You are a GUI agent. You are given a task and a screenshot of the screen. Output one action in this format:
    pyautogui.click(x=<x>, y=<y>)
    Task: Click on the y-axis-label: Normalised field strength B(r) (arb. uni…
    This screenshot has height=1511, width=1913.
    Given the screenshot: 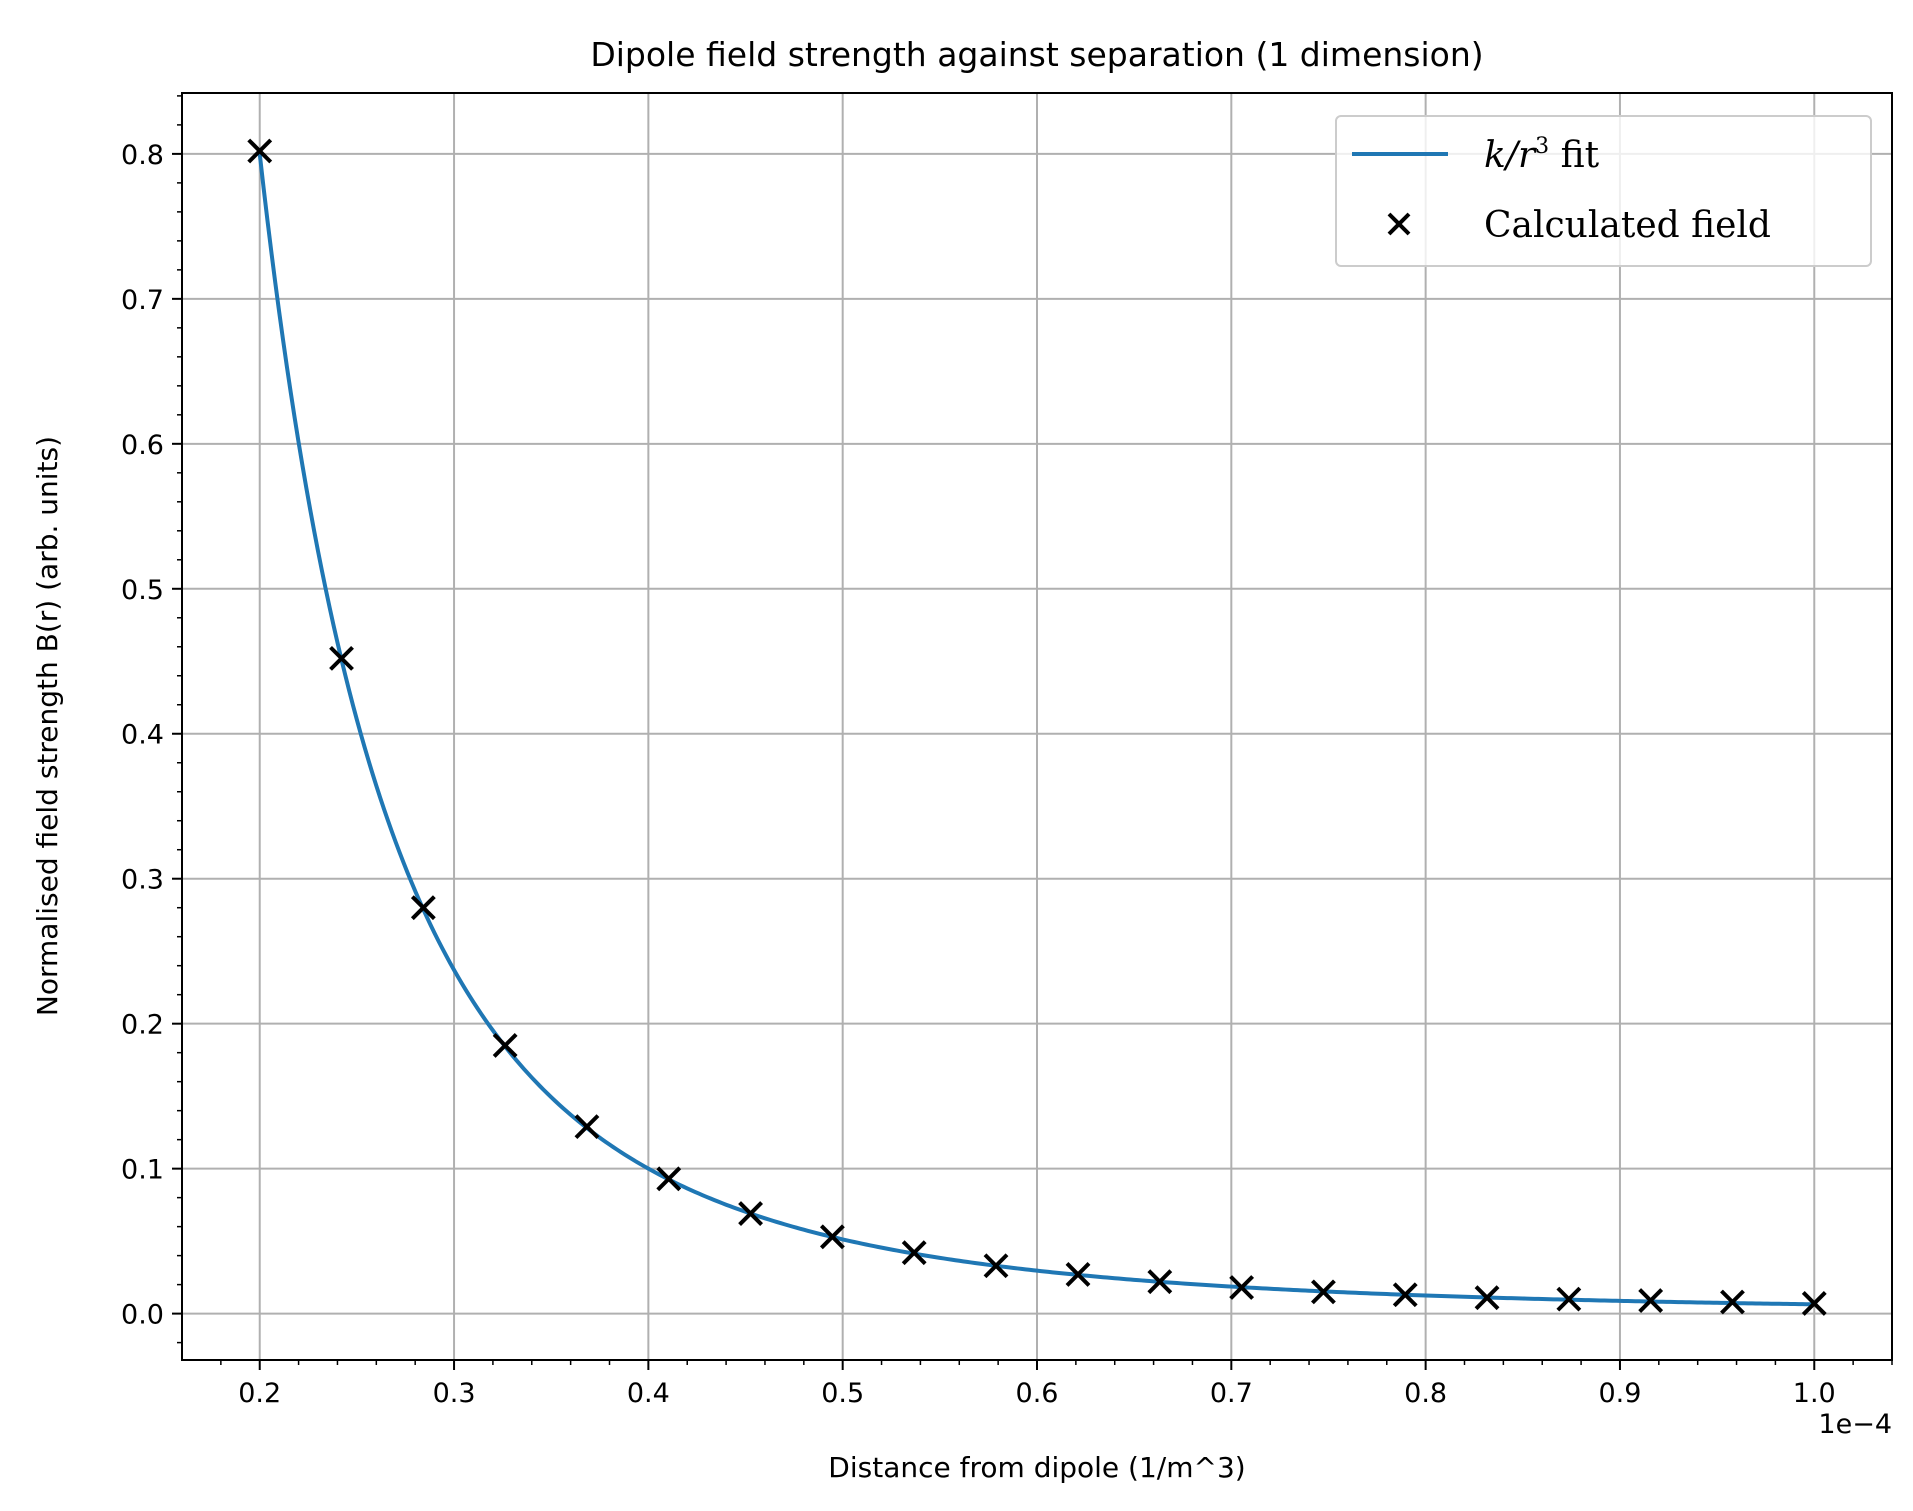 What is the action you would take?
    pyautogui.click(x=47, y=726)
    